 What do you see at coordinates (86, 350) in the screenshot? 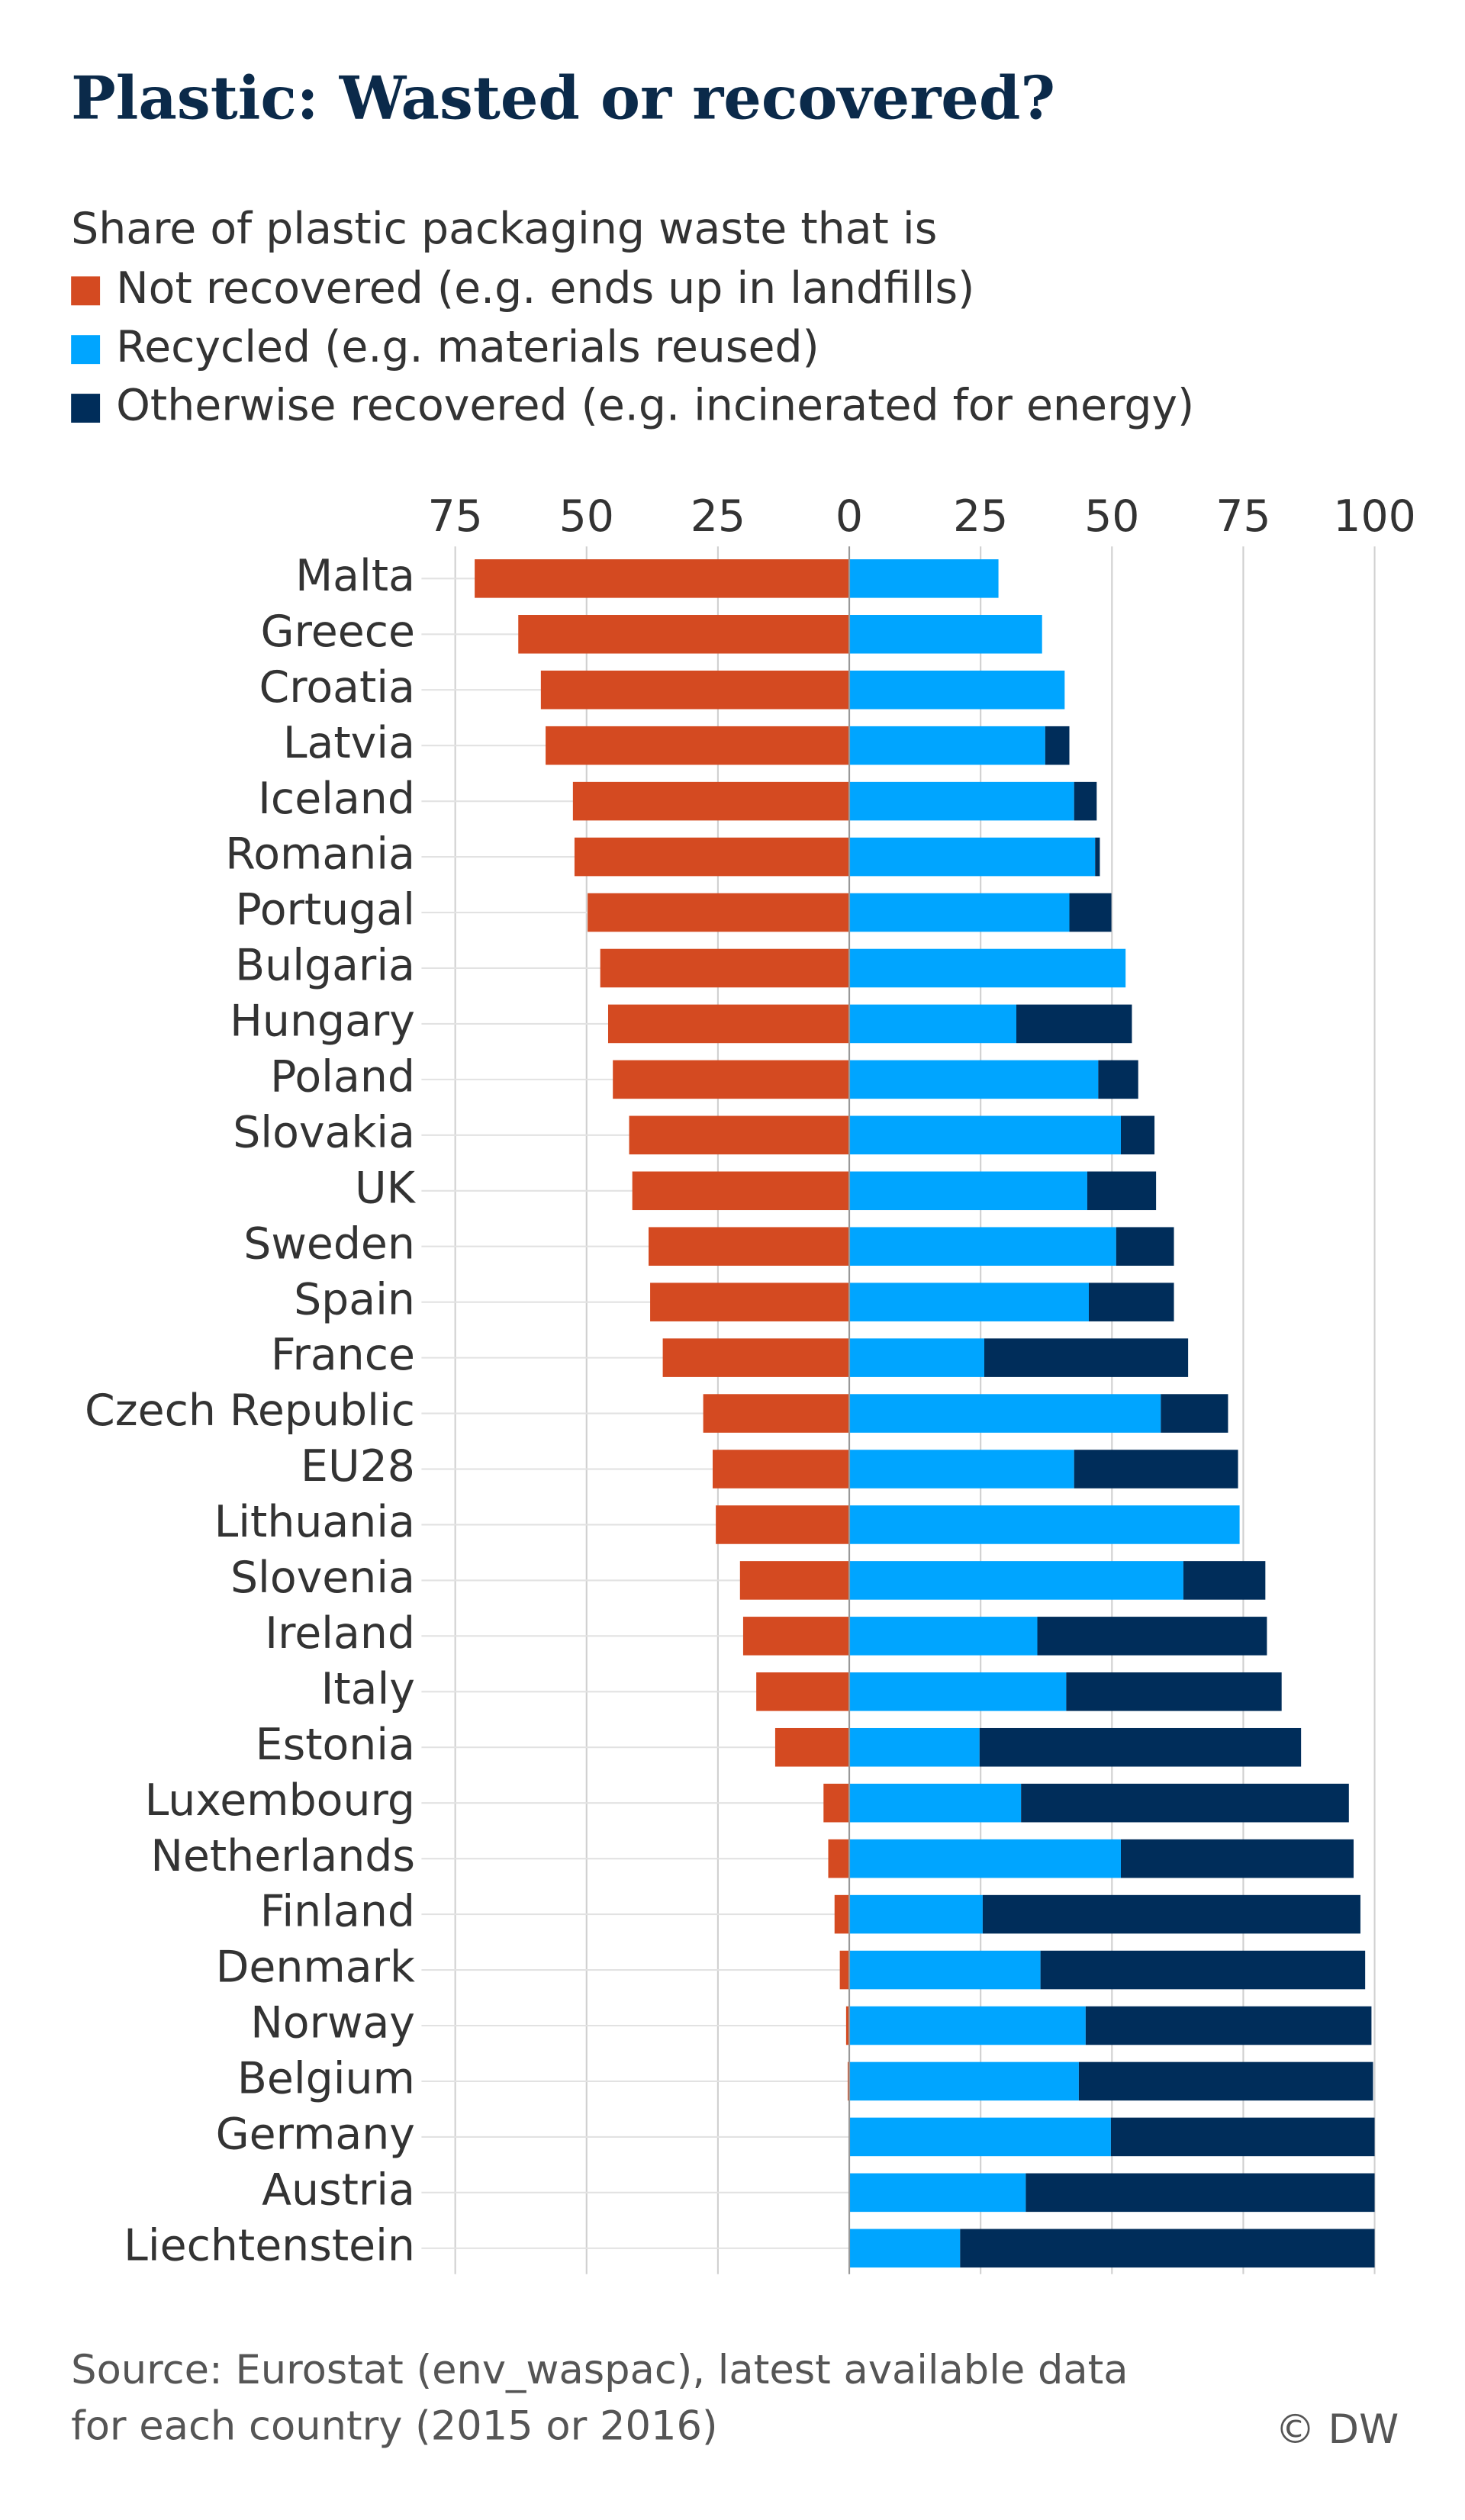
I see `legend-swatch` at bounding box center [86, 350].